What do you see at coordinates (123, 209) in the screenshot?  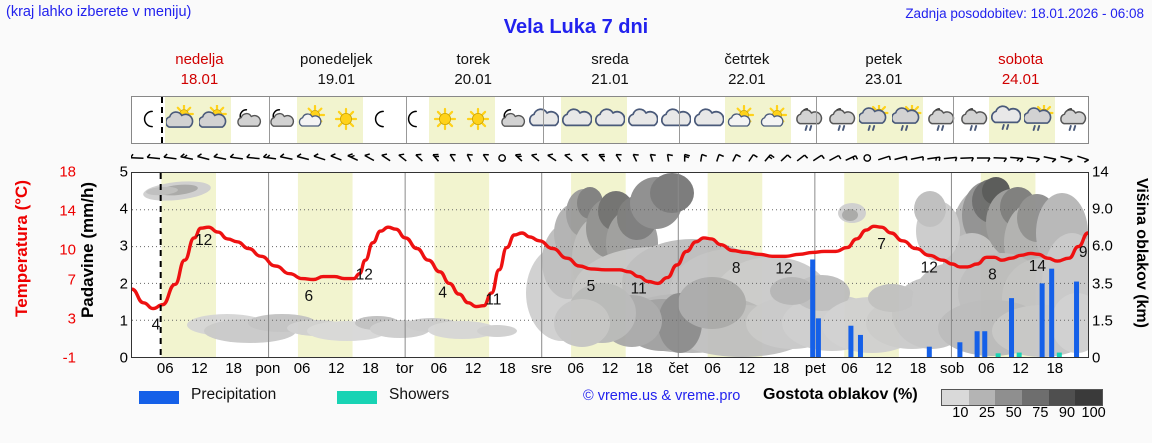 I see `precipitation-tick: 4` at bounding box center [123, 209].